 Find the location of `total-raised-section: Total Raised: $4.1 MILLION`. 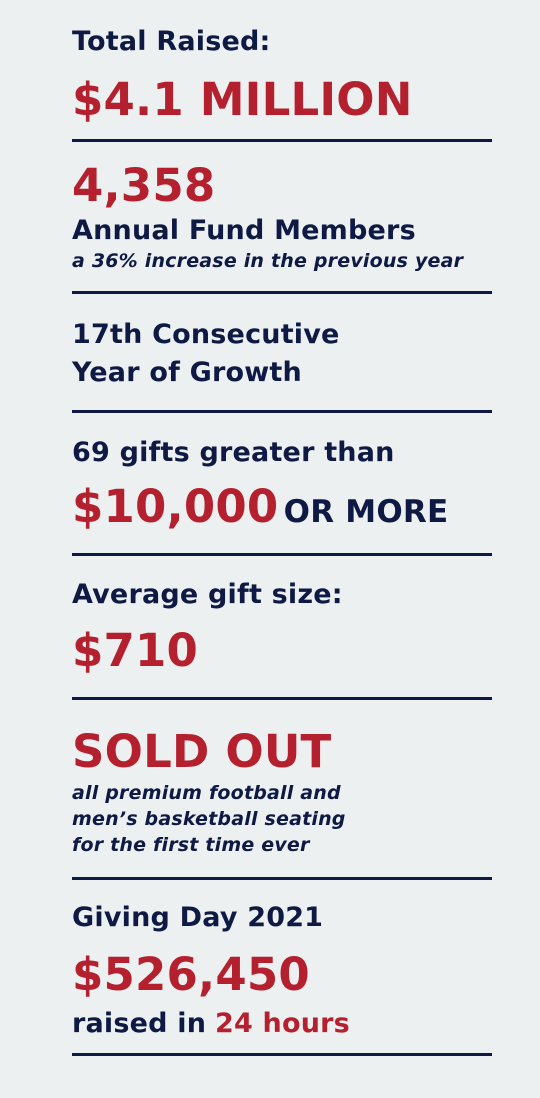

total-raised-section: Total Raised: $4.1 MILLION is located at coordinates (282, 77).